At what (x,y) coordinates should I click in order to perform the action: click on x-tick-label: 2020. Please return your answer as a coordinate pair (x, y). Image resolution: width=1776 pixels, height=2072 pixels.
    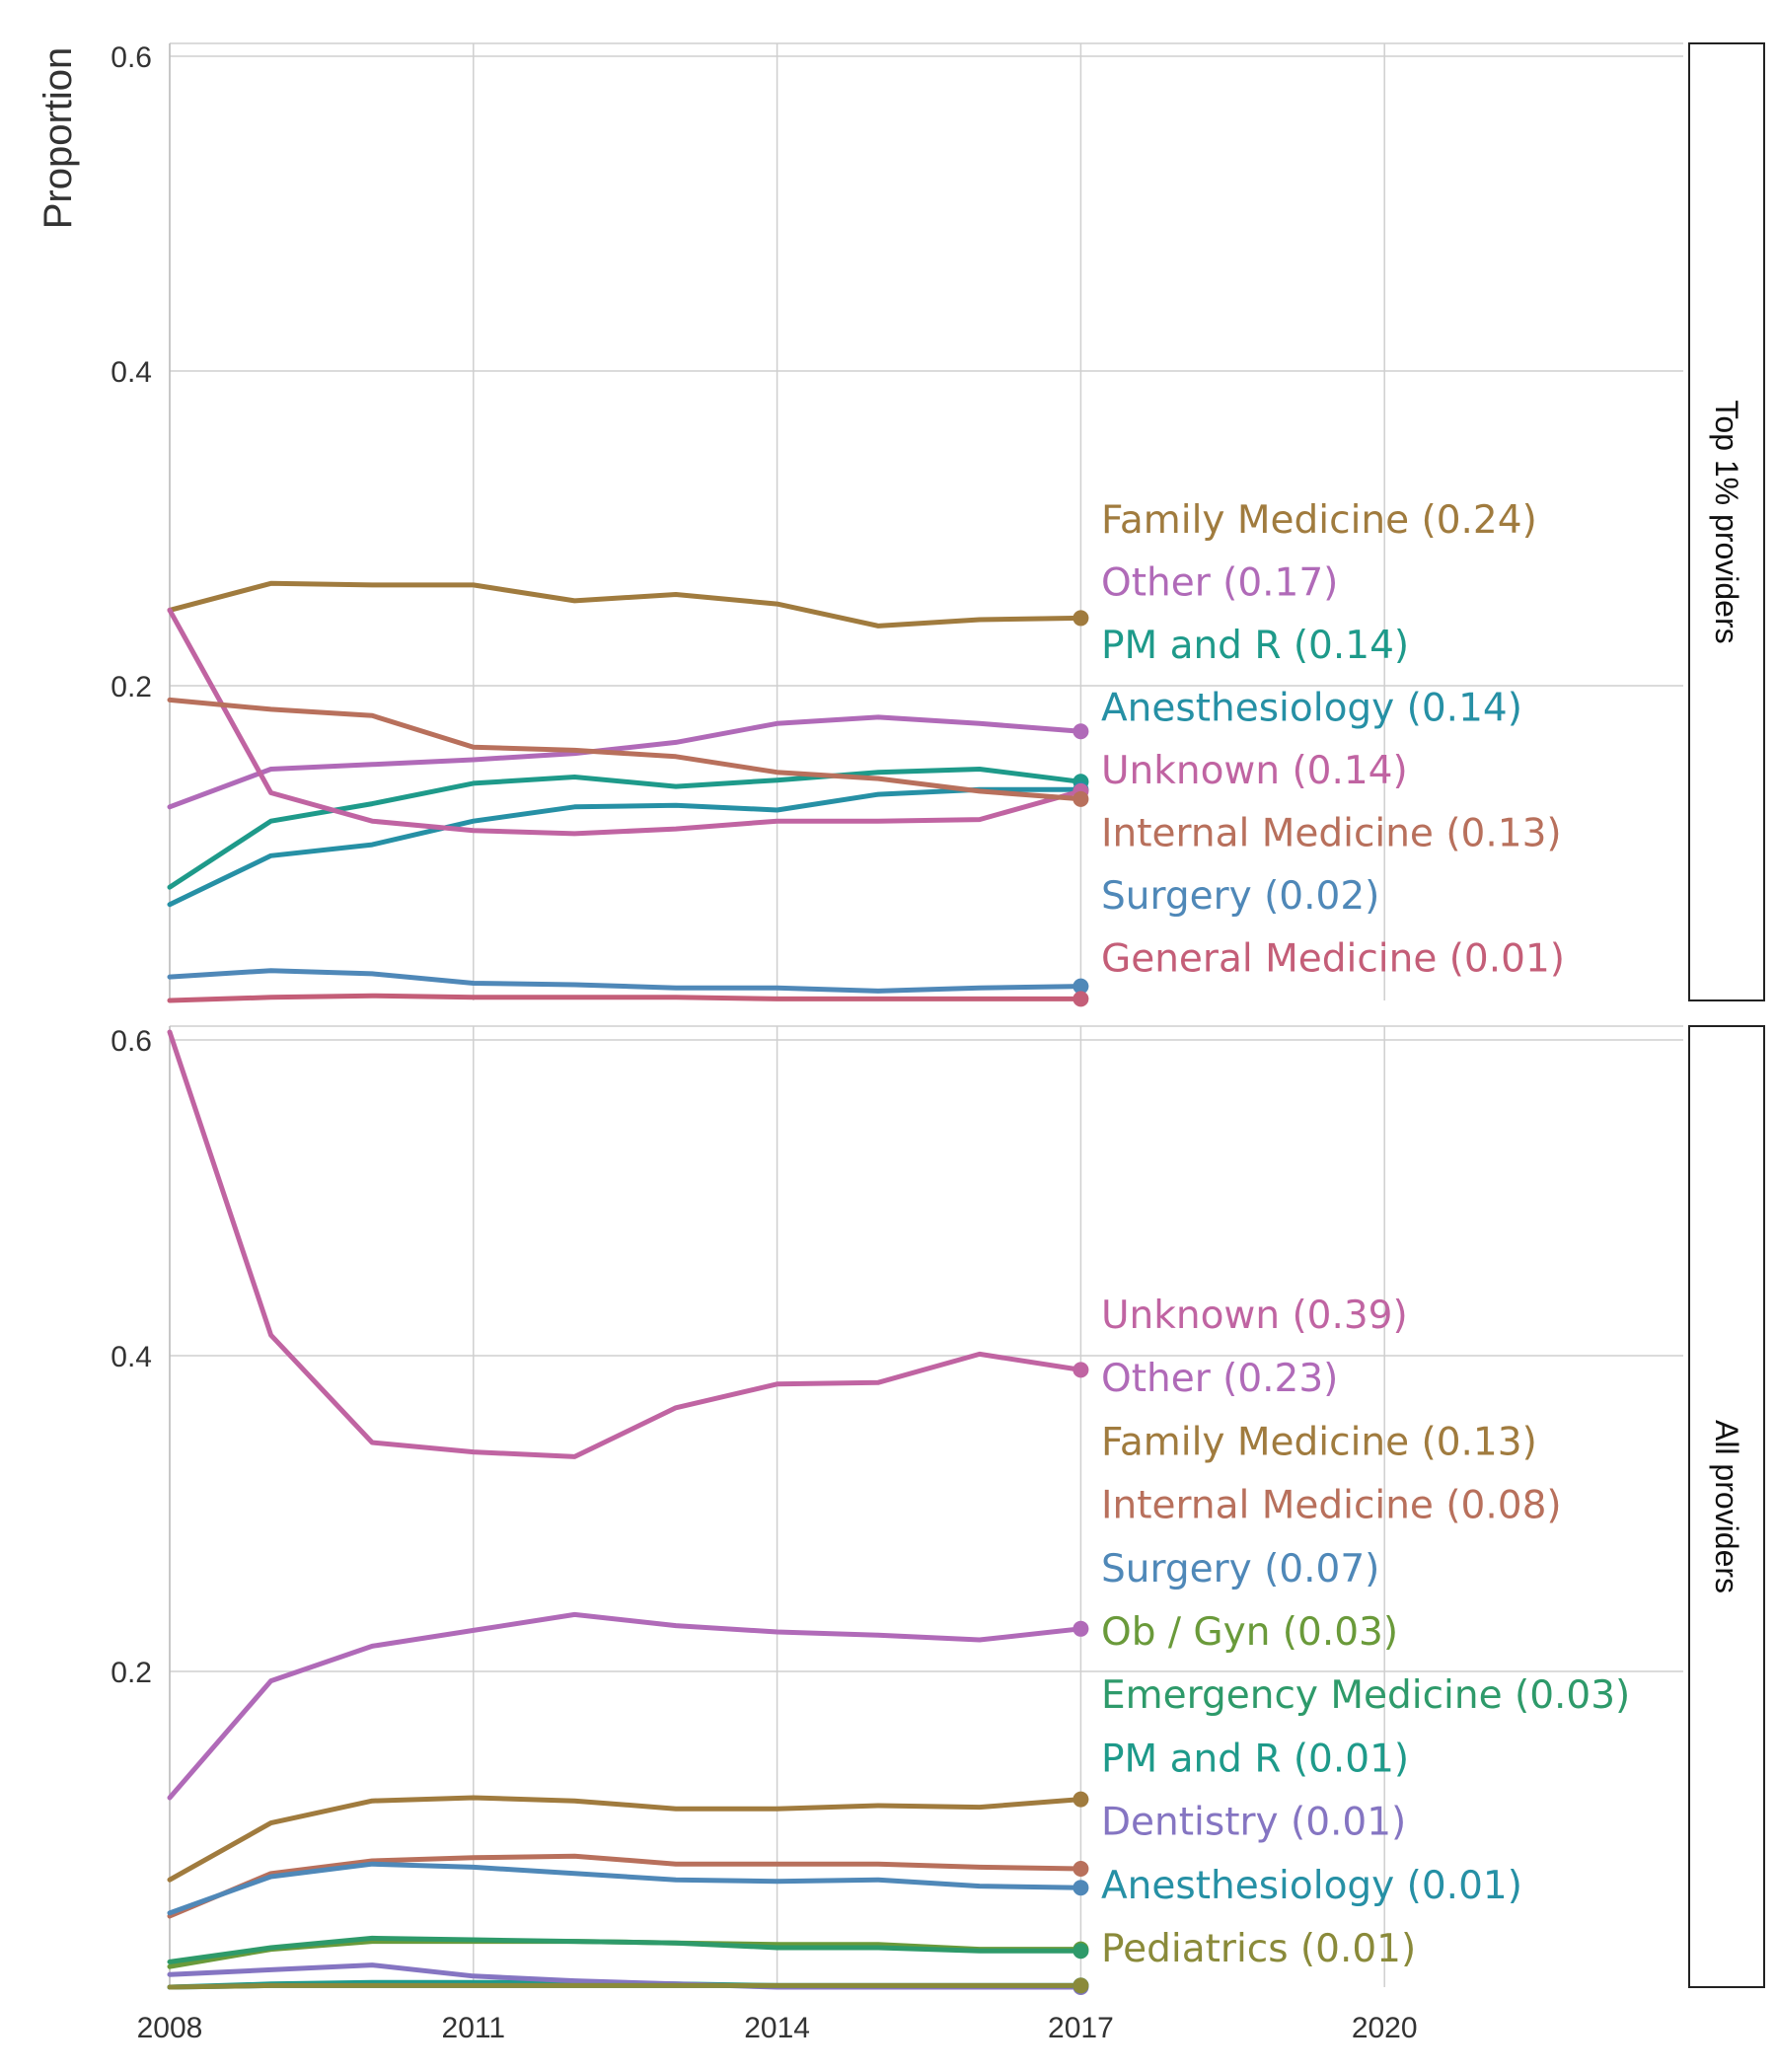
    Looking at the image, I should click on (1385, 2028).